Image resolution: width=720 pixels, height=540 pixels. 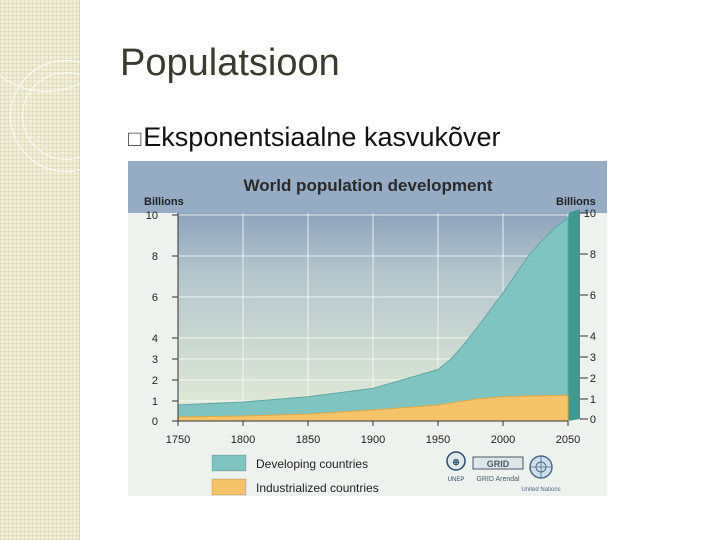 What do you see at coordinates (498, 469) in the screenshot?
I see `grid-arendal-logo: GRID GRID Arendal` at bounding box center [498, 469].